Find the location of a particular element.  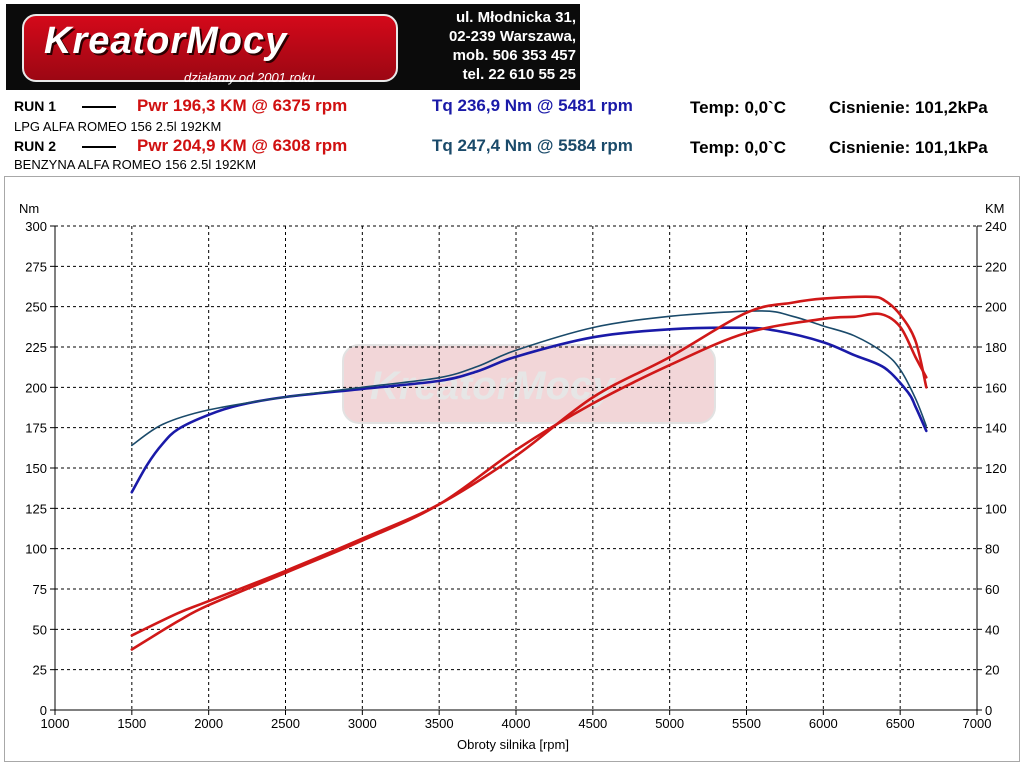

x-tick-label: 3000 is located at coordinates (362, 723).